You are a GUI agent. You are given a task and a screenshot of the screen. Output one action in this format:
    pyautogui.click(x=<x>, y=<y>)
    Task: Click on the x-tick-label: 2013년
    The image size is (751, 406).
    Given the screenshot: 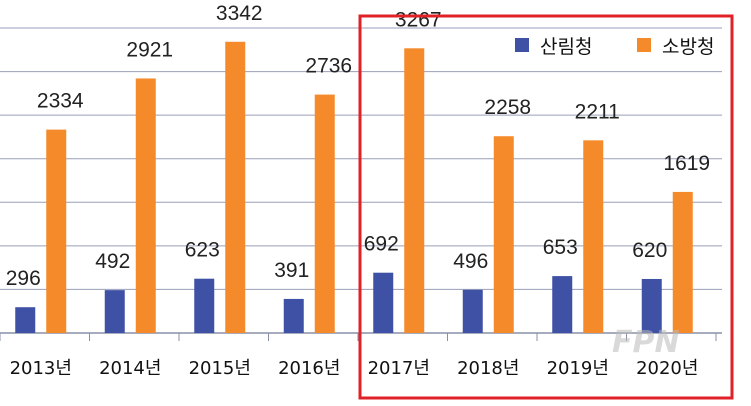 What is the action you would take?
    pyautogui.click(x=41, y=368)
    